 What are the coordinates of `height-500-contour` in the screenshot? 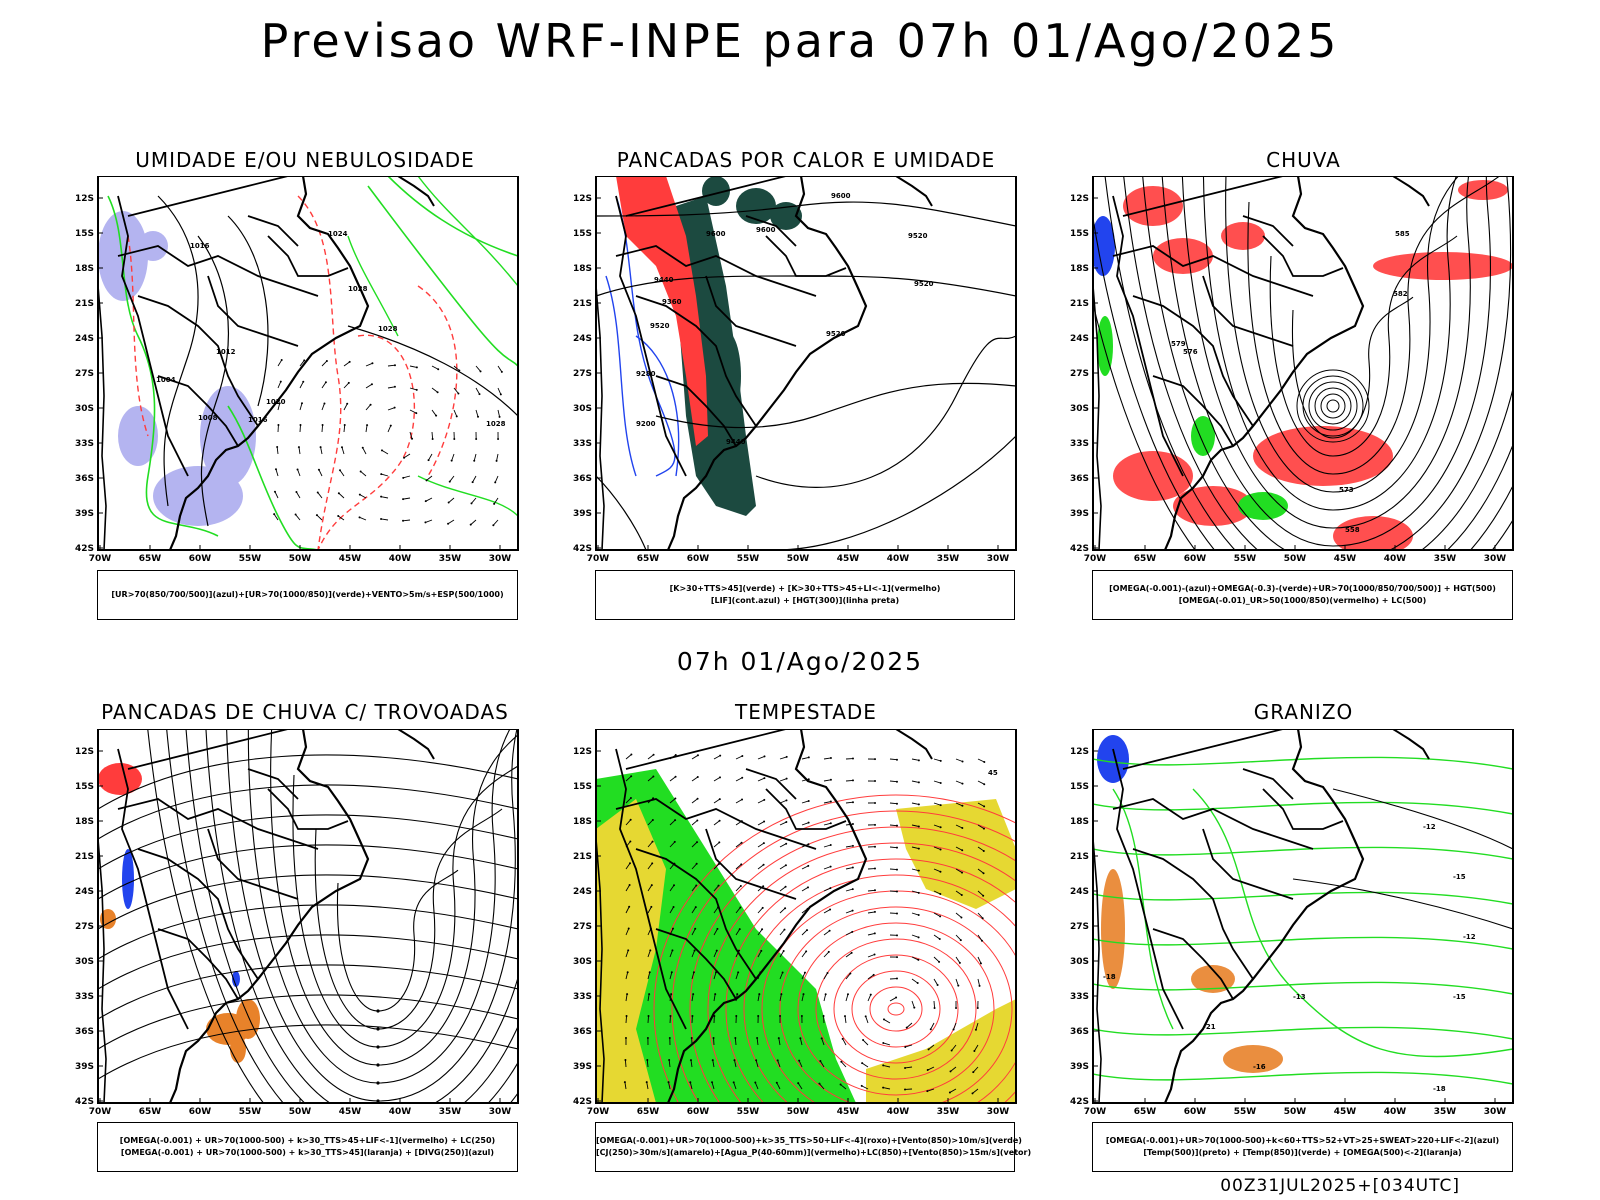 It's located at (1308, 363).